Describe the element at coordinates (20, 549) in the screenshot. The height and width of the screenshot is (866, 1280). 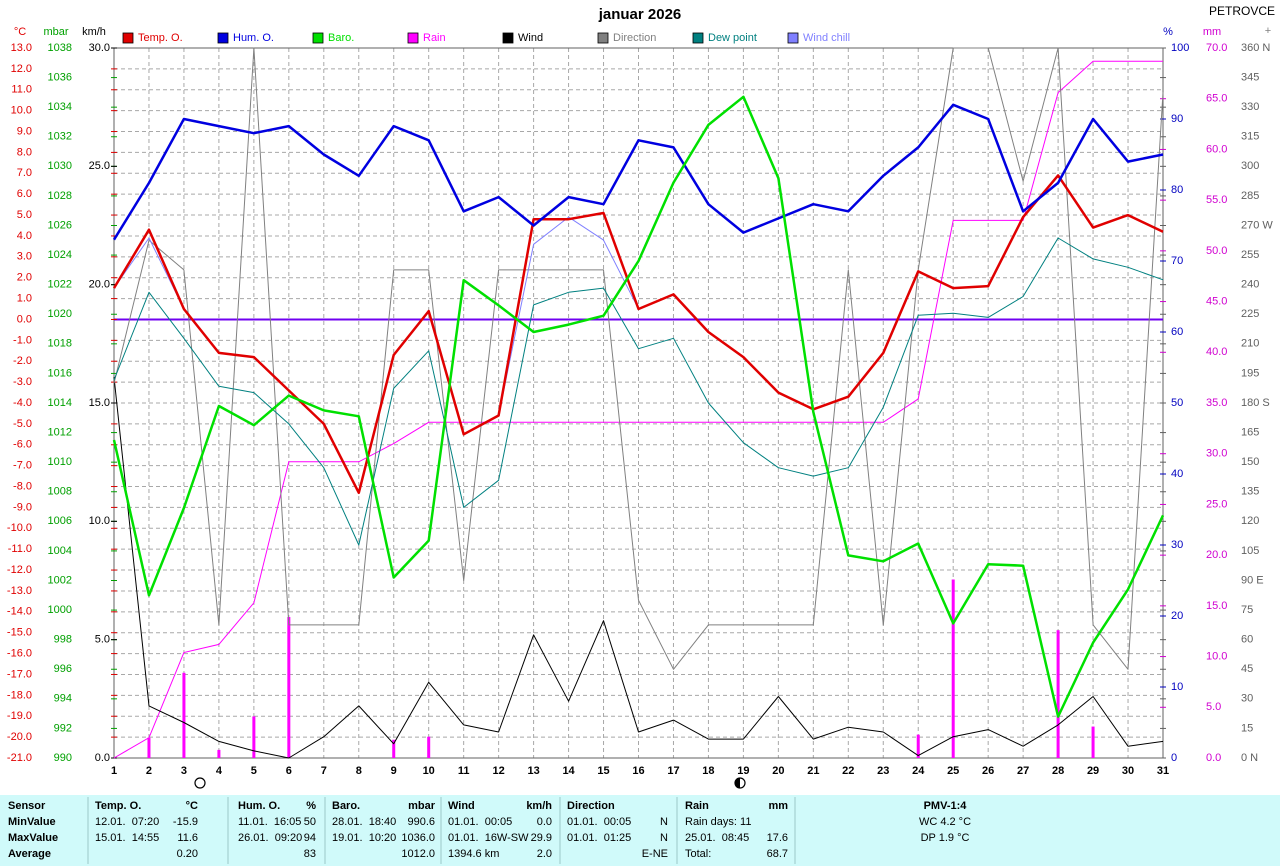
I see `y-tick-label: -11.0` at that location.